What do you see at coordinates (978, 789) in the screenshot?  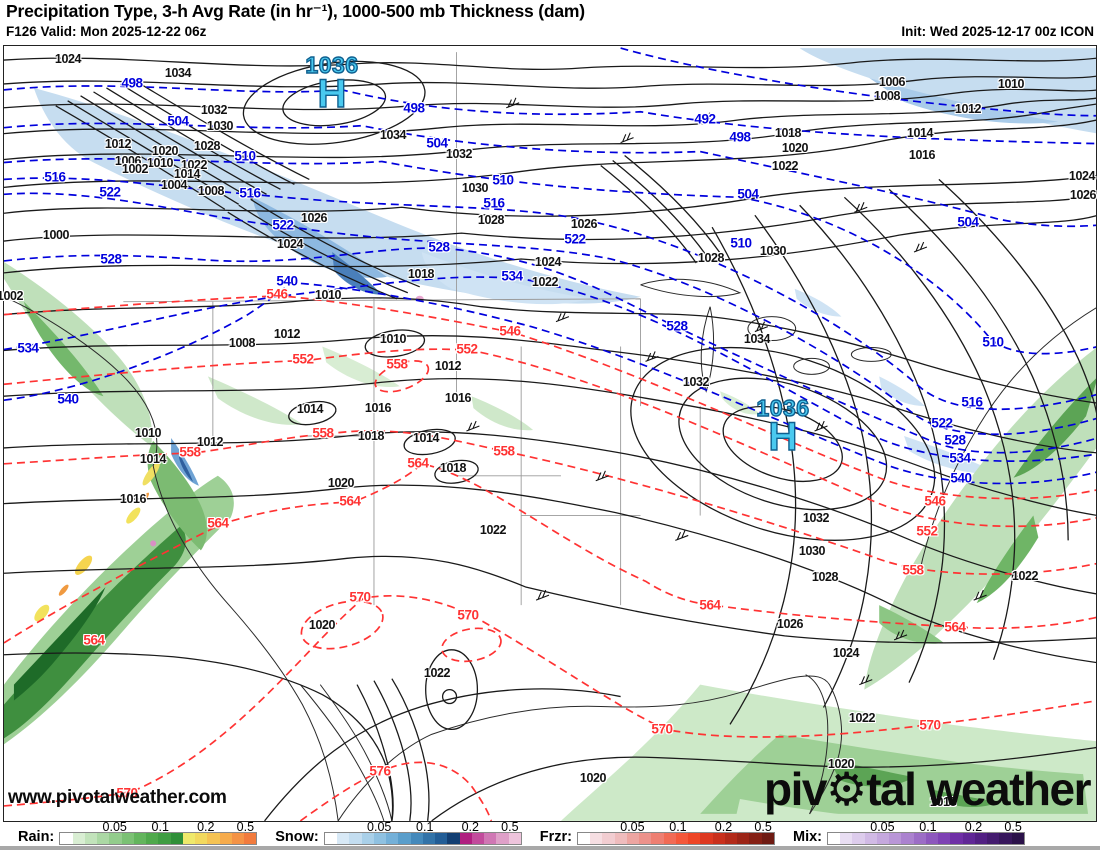 I see `logo-text-post: tal weather` at bounding box center [978, 789].